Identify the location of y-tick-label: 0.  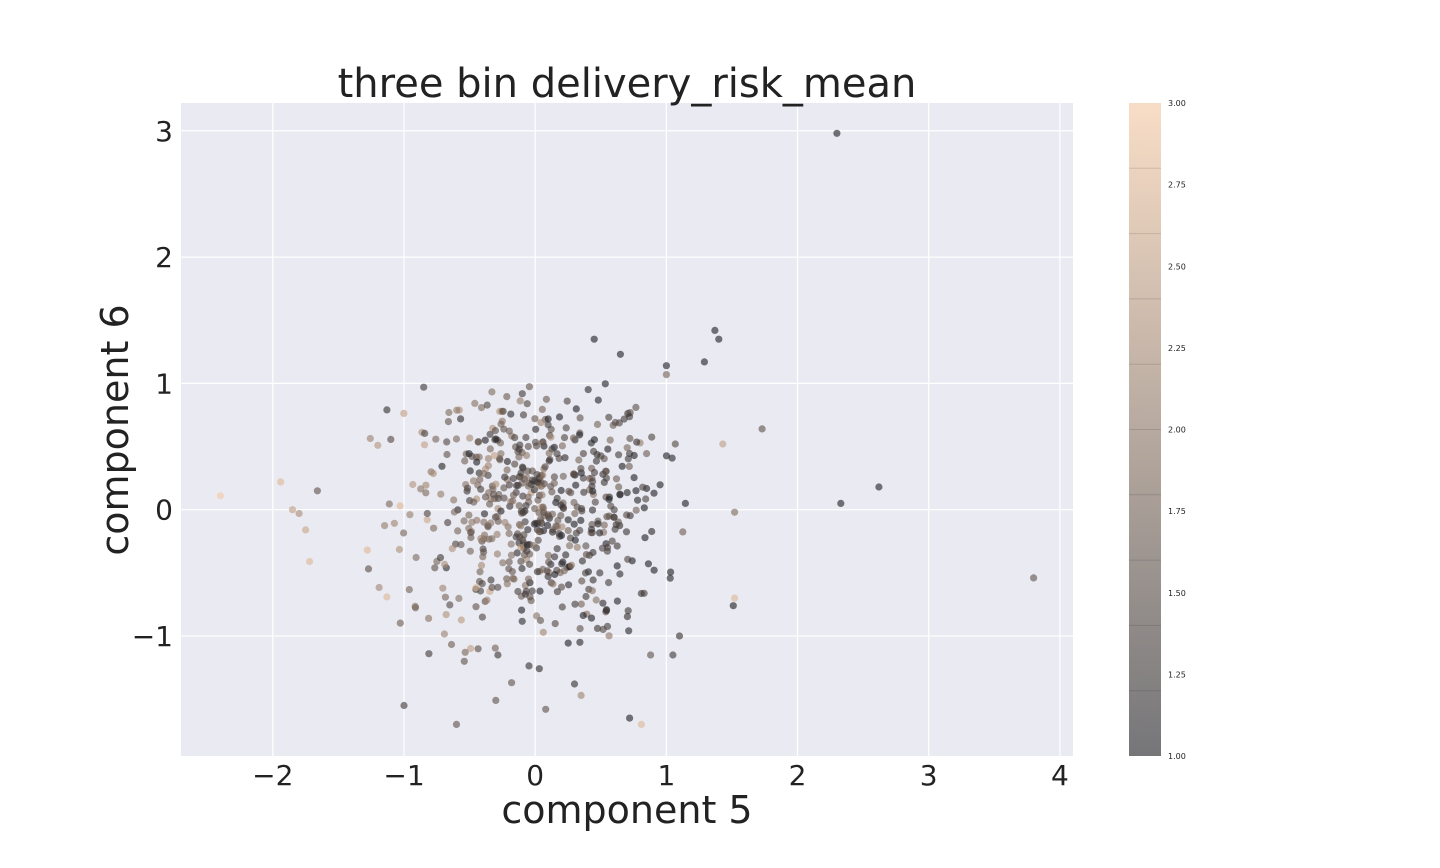
(164, 510).